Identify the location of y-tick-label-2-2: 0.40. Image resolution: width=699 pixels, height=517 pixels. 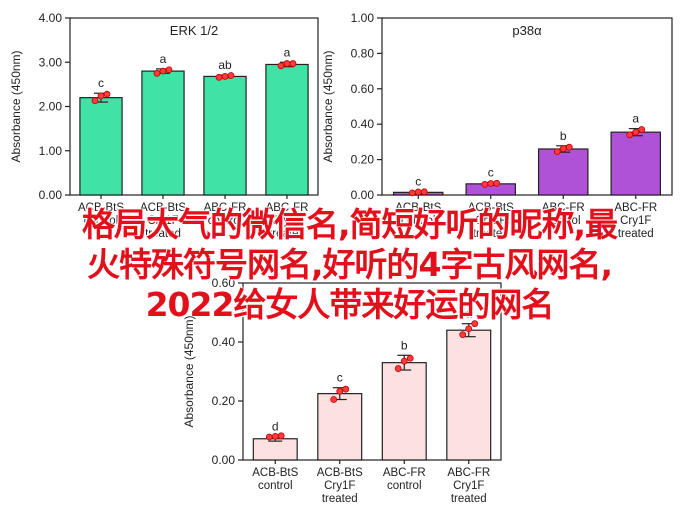
(224, 342).